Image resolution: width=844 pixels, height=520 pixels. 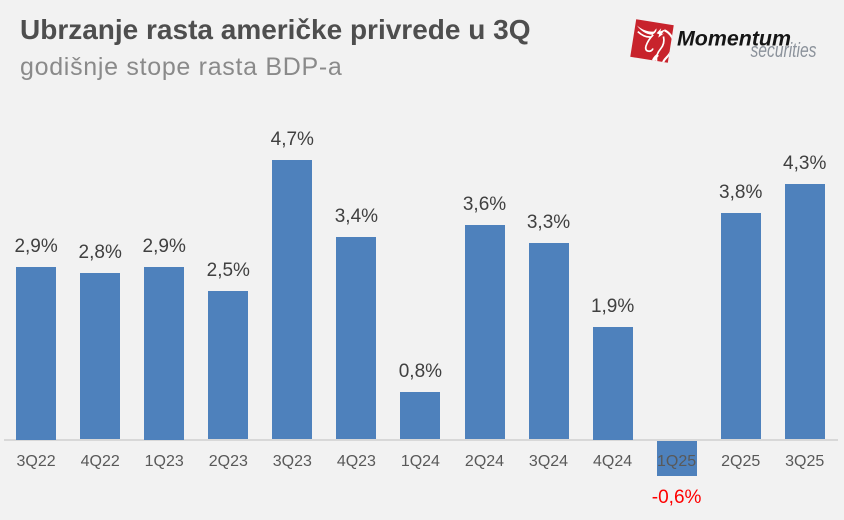 What do you see at coordinates (784, 51) in the screenshot?
I see `svg-text: securities` at bounding box center [784, 51].